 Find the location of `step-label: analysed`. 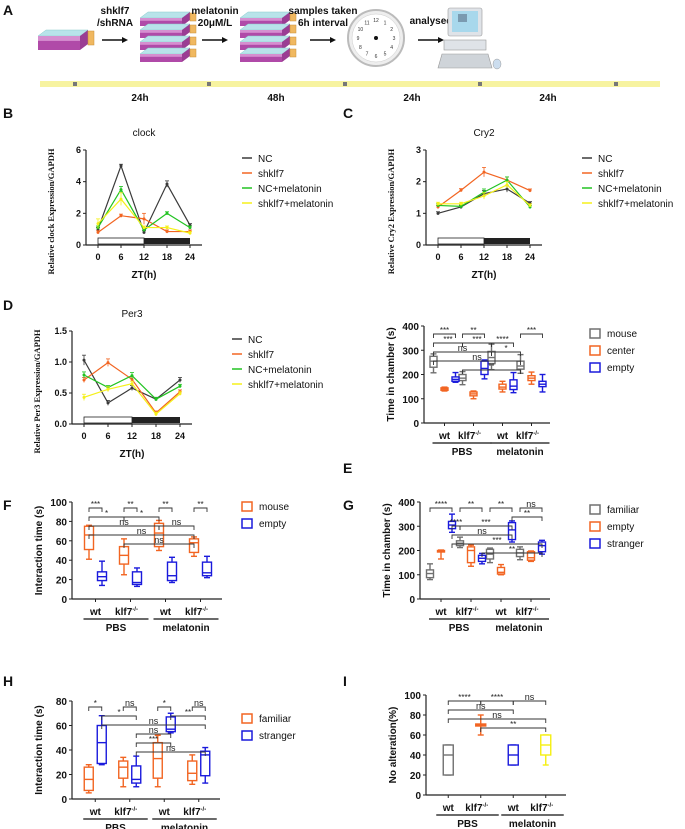

step-label: analysed is located at coordinates (431, 21).